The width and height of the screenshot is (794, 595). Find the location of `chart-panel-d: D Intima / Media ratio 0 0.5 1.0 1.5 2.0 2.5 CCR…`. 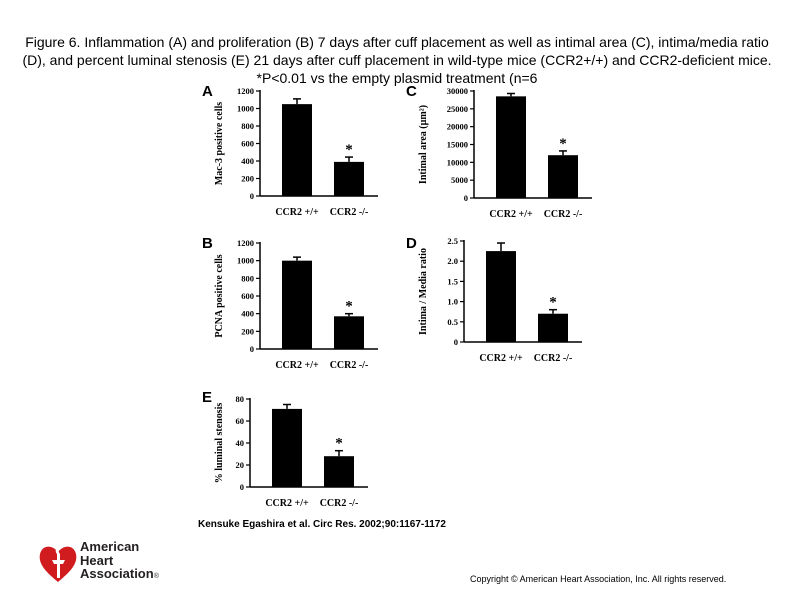

chart-panel-d: D Intima / Media ratio 0 0.5 1.0 1.5 2.0 2.5 CCR… is located at coordinates (504, 304).